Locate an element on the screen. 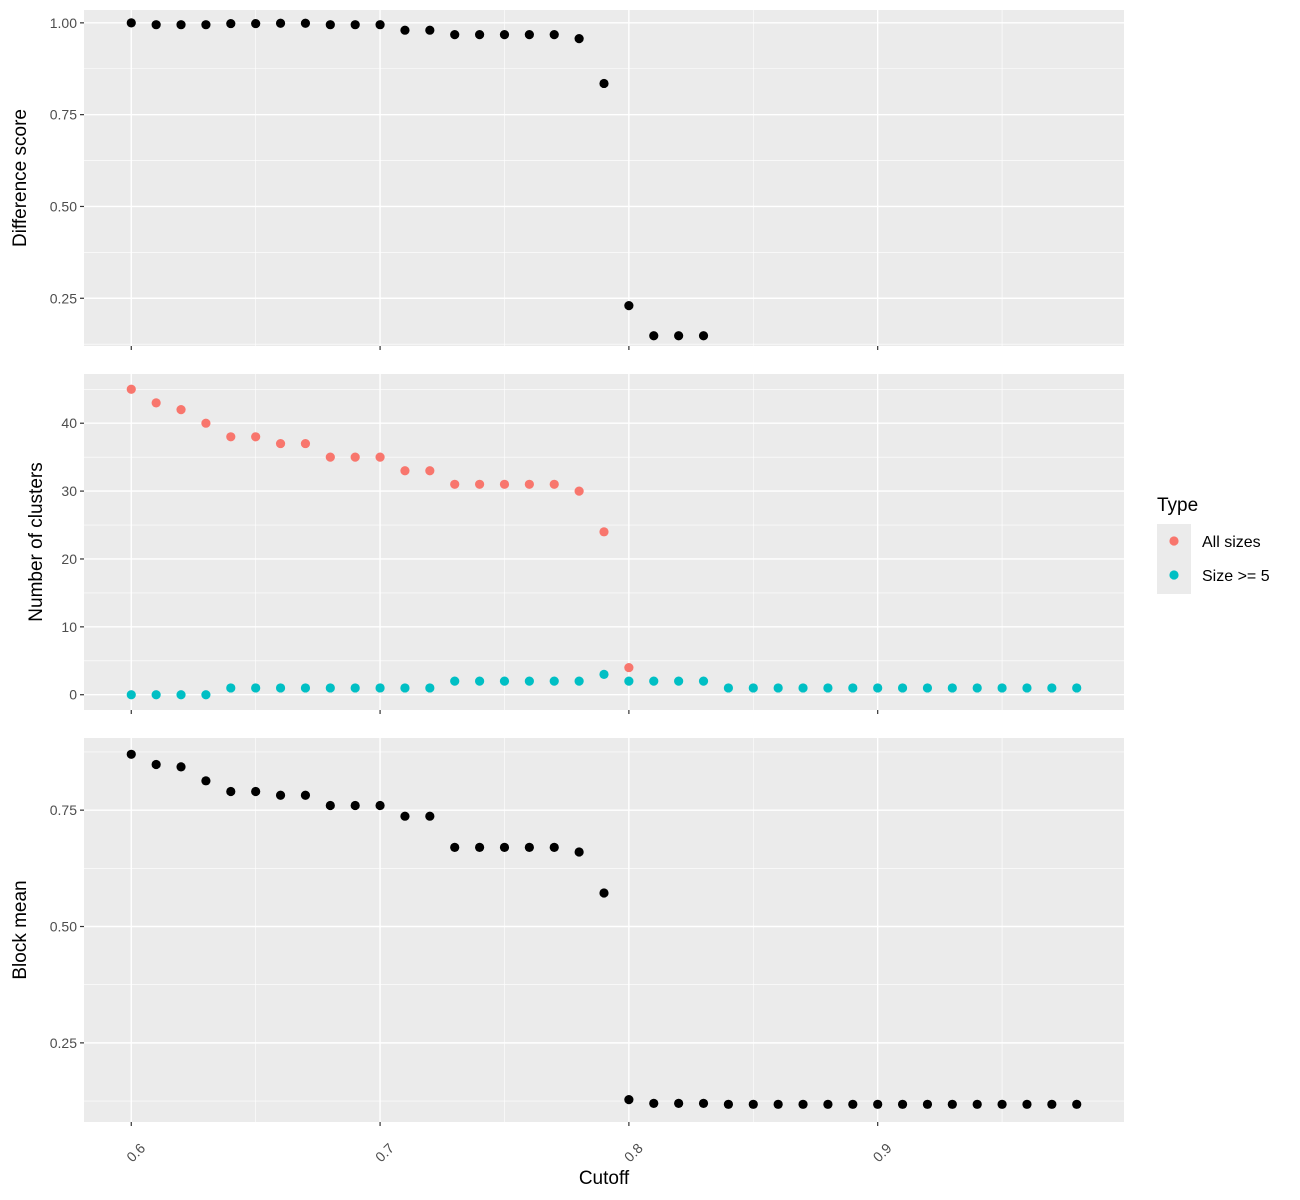  y-axis-title: Difference score is located at coordinates (20, 178).